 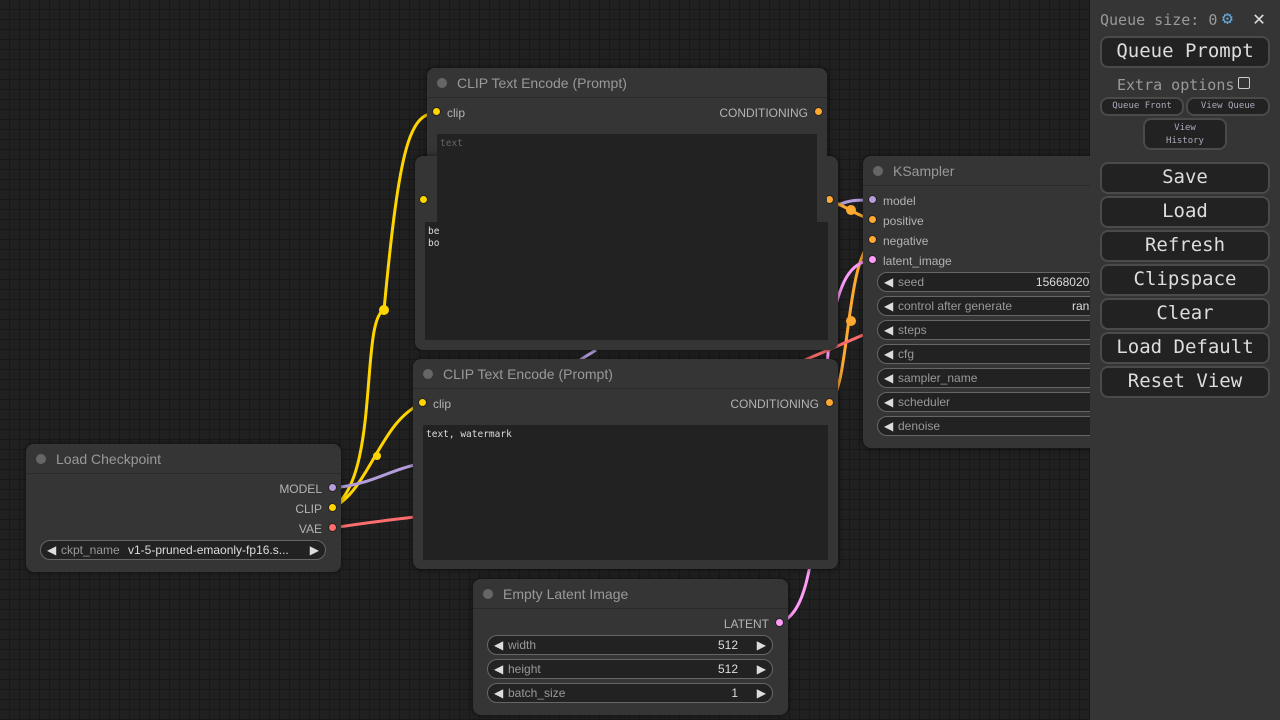 I want to click on vae-output-label: VAE, so click(x=310, y=529).